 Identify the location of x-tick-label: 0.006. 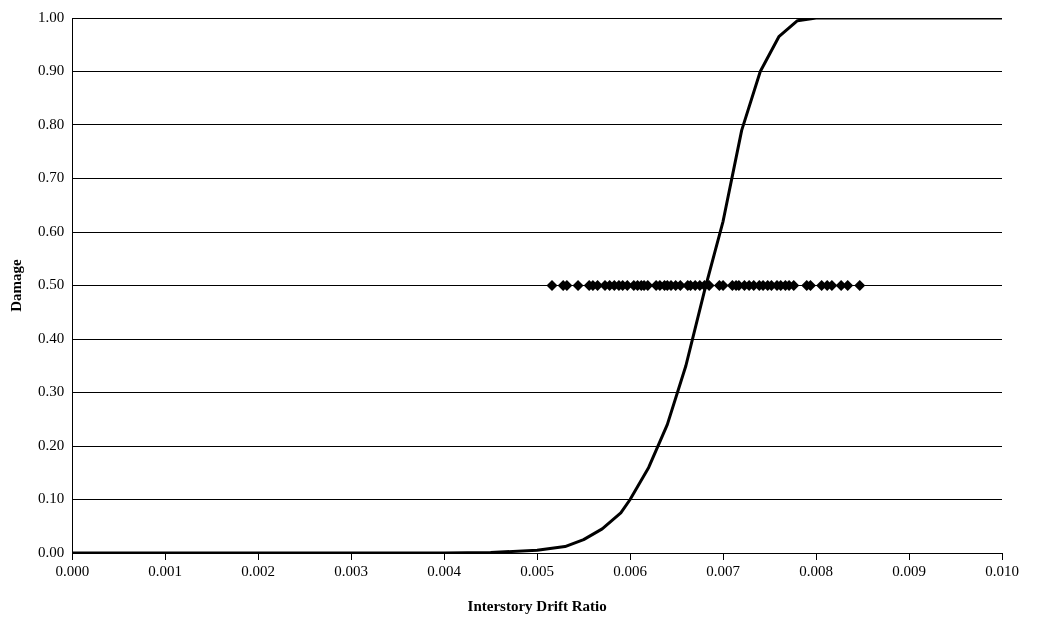
(630, 570).